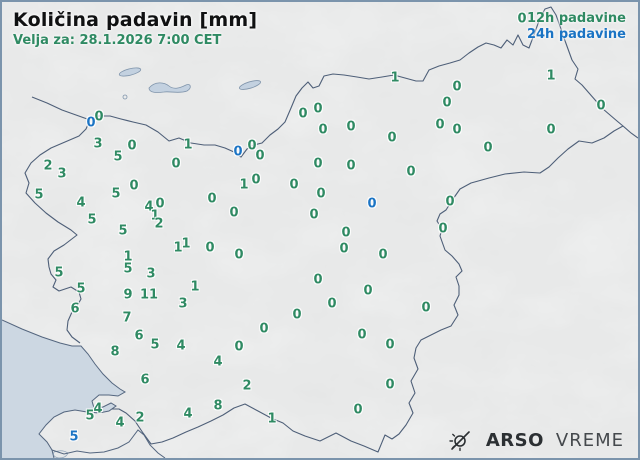 The image size is (640, 460). Describe the element at coordinates (135, 20) in the screenshot. I see `map-title: Količina padavin [mm]` at that location.